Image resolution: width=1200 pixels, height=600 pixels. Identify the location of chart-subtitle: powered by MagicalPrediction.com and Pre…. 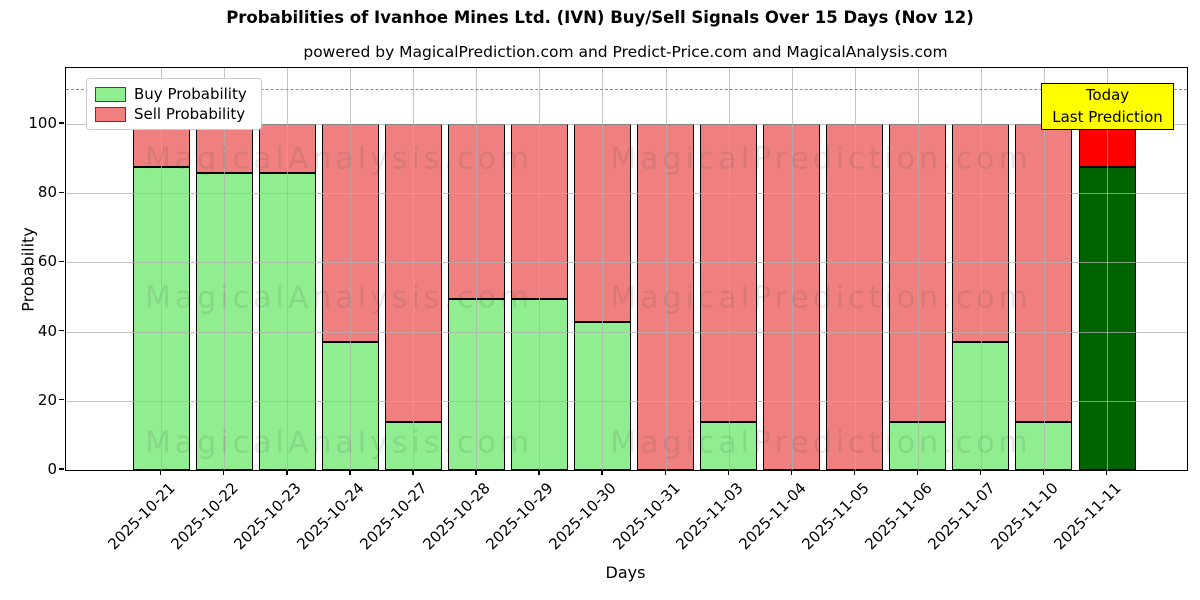
(625, 52).